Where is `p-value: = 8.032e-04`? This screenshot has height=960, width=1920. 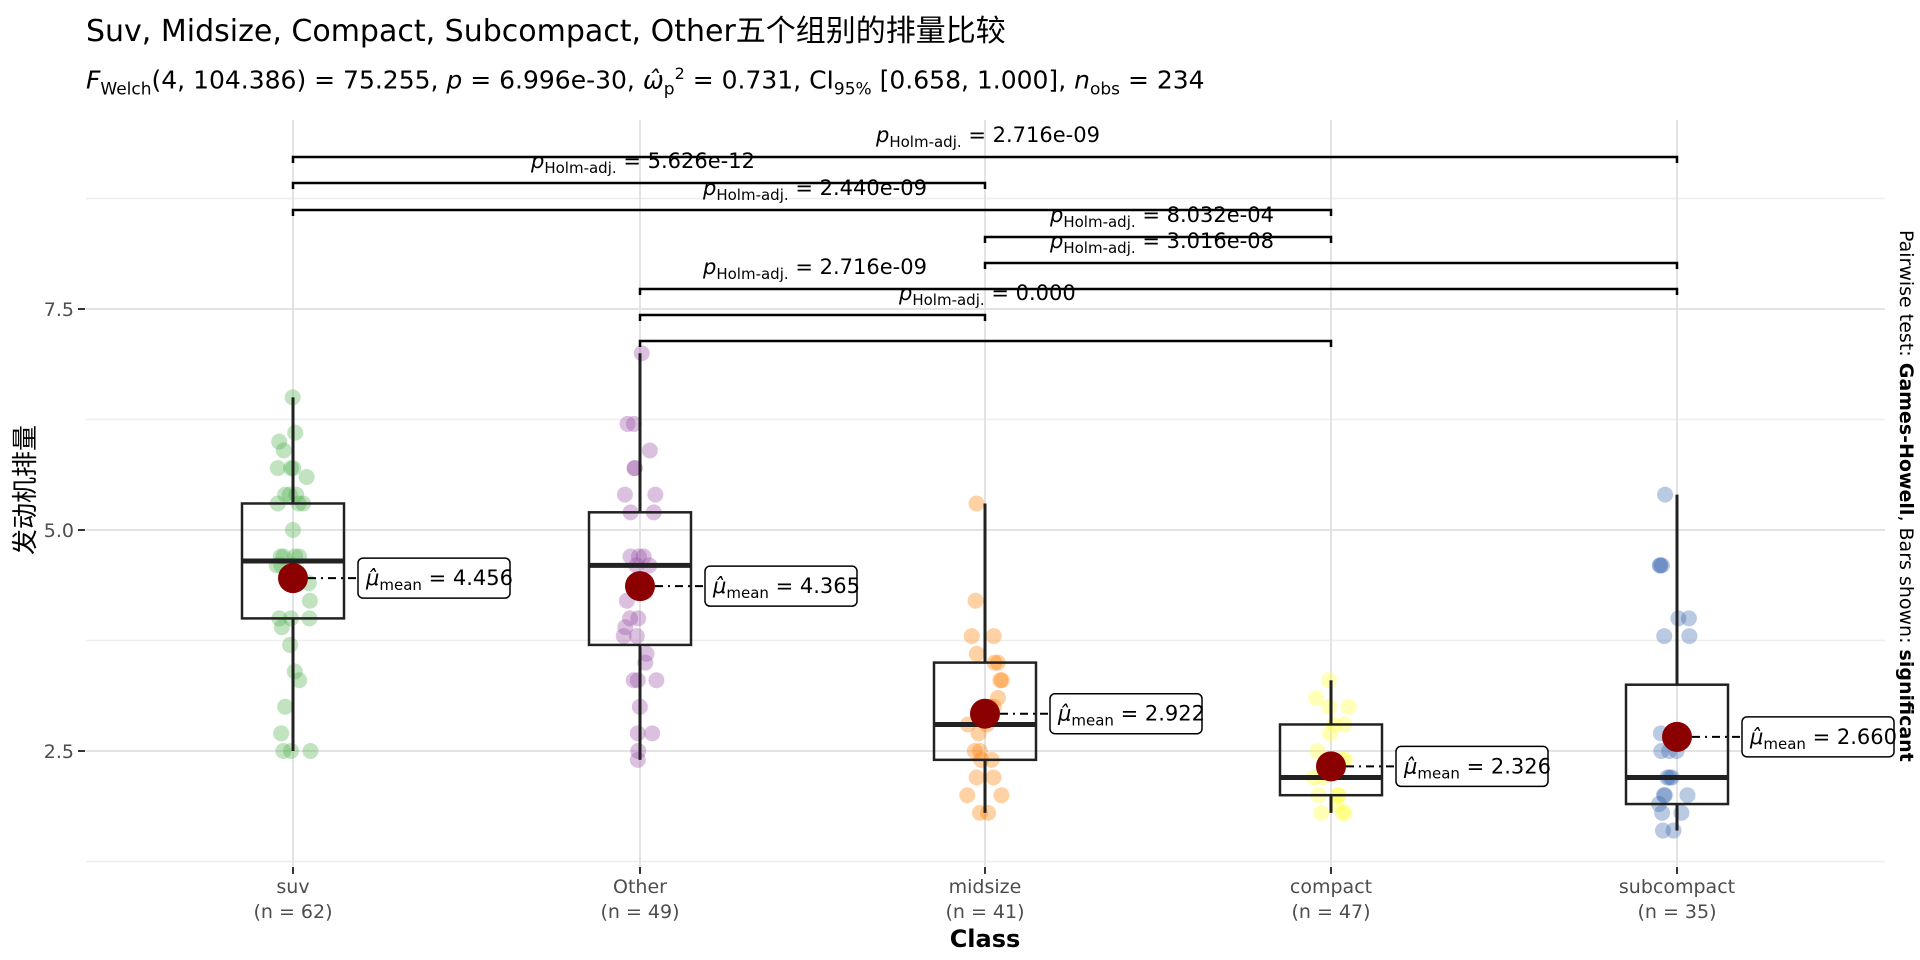
p-value: = 8.032e-04 is located at coordinates (1205, 215).